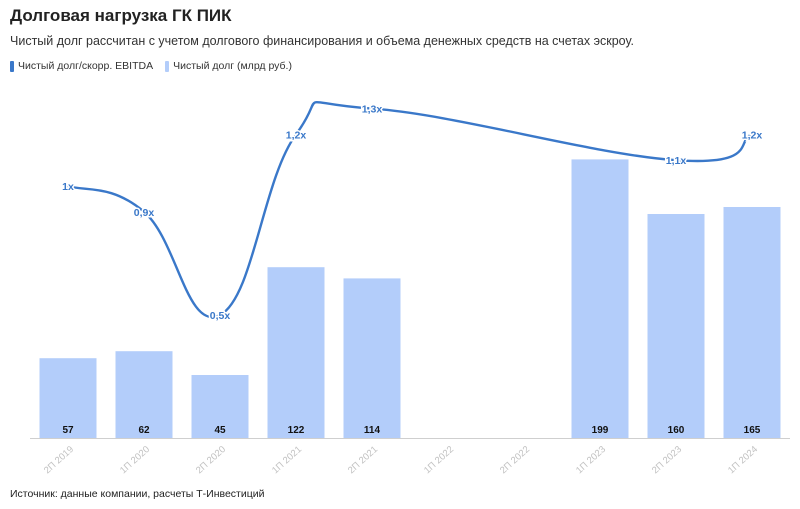 Image resolution: width=800 pixels, height=509 pixels. I want to click on x-tick-5: 1П 2022, so click(439, 460).